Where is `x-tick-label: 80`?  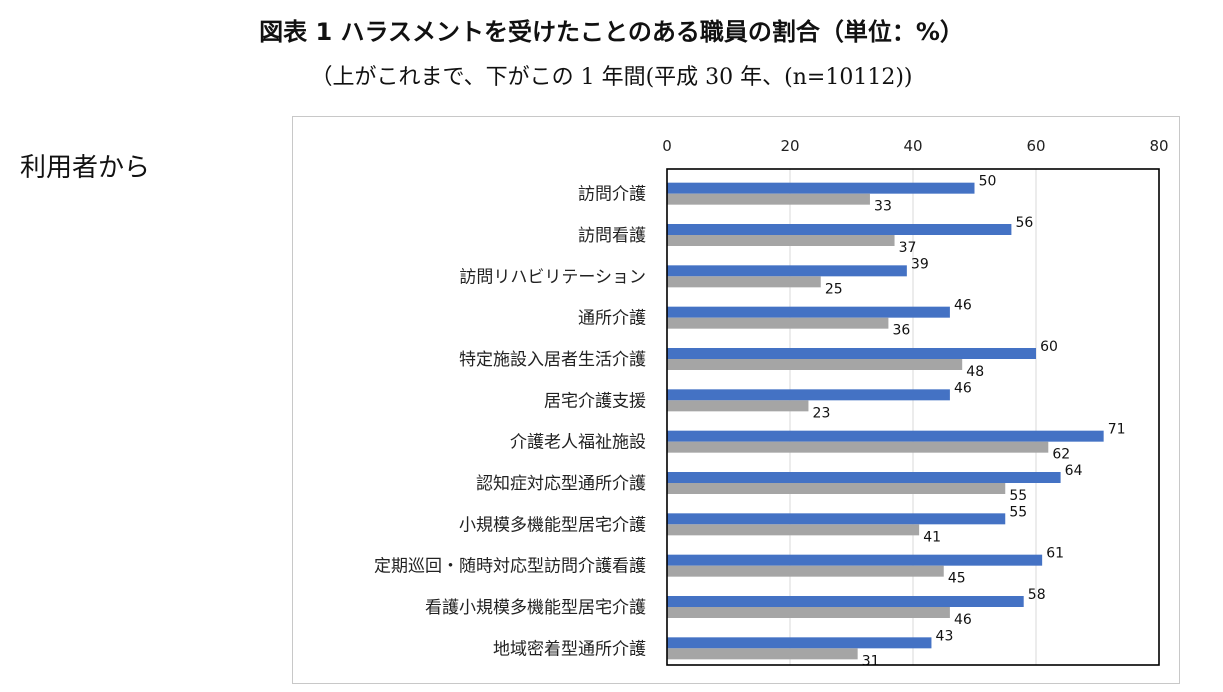
x-tick-label: 80 is located at coordinates (1158, 146).